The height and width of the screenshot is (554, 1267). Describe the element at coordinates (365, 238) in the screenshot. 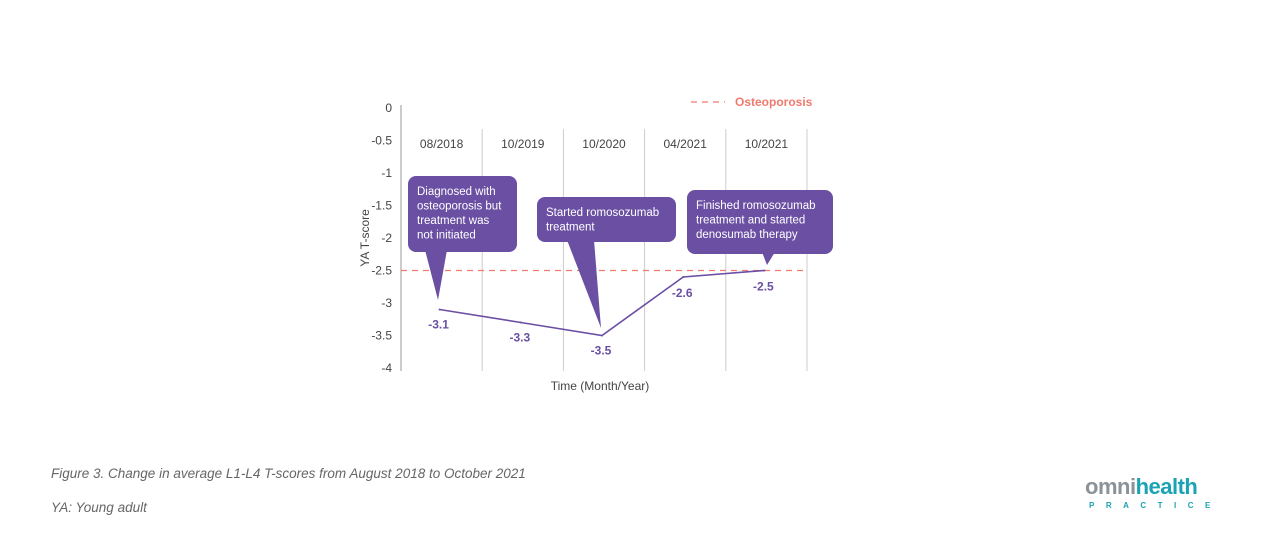

I see `y-axis-title: YA T-score` at that location.